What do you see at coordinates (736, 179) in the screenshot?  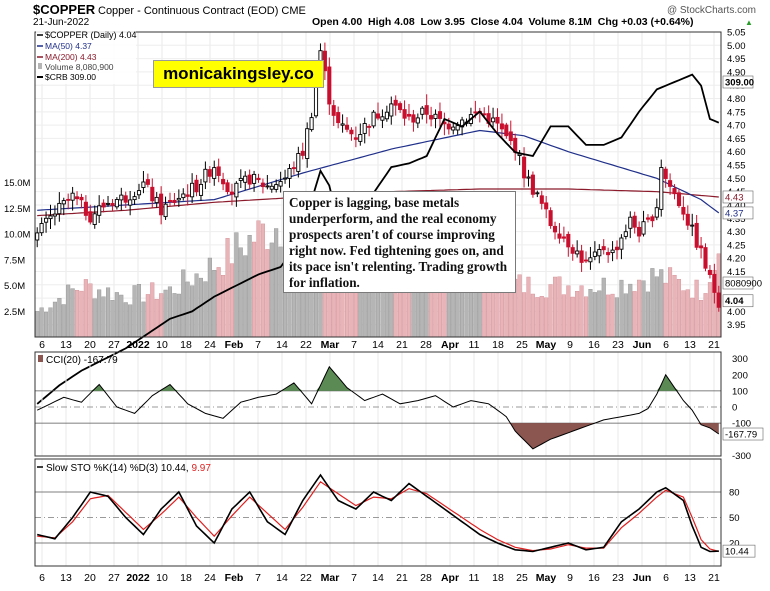 I see `price-y-tick-label: 4.50` at bounding box center [736, 179].